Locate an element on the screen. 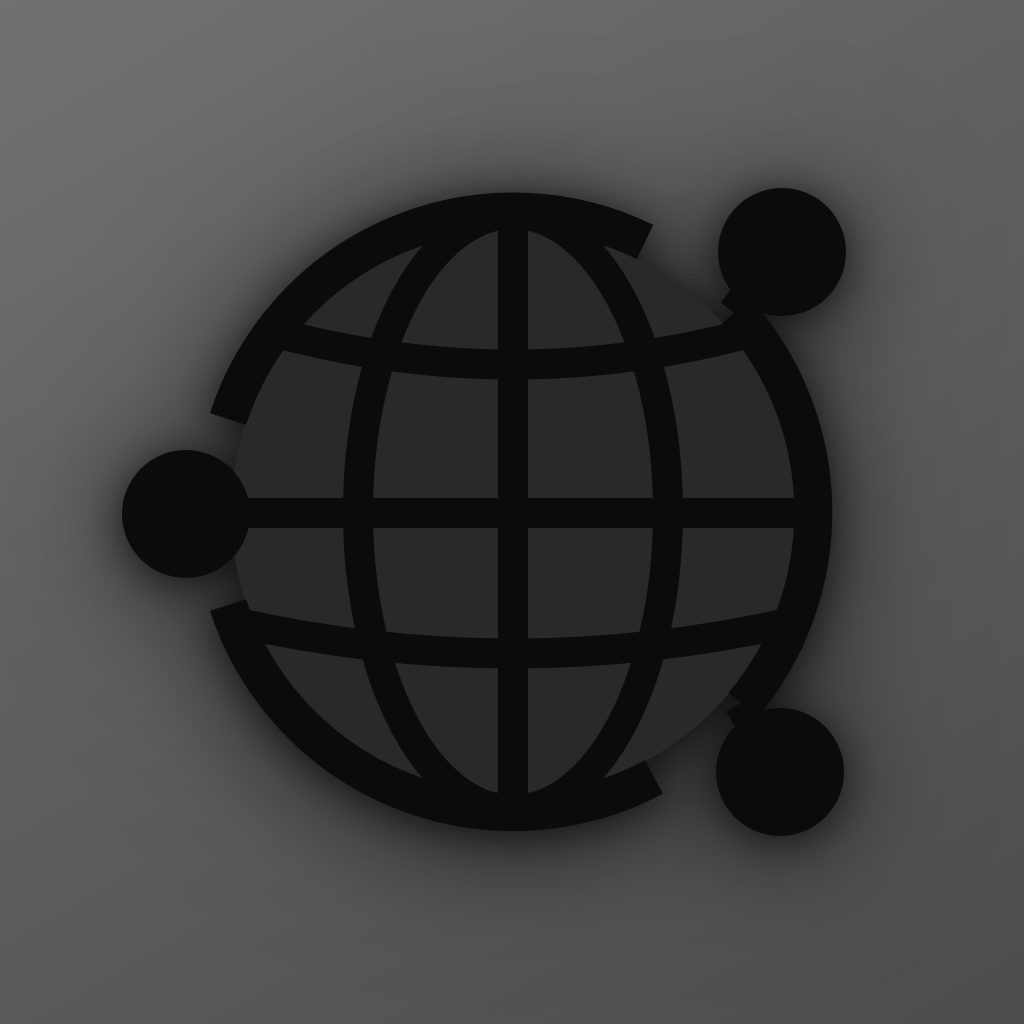  network-node-top-right is located at coordinates (782, 252).